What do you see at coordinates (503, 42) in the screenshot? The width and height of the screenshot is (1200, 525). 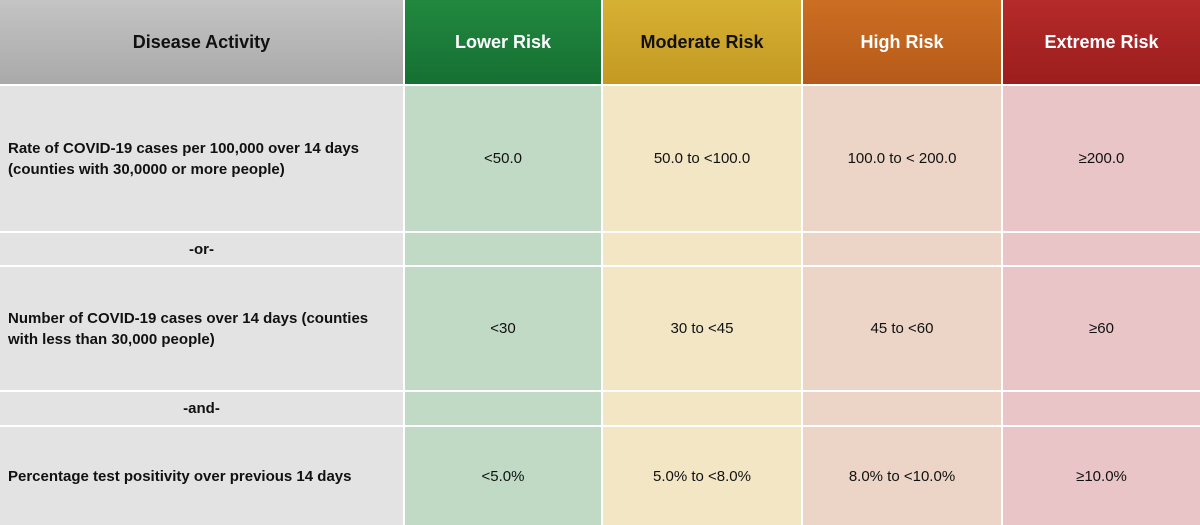 I see `header-cell: Lower Risk` at bounding box center [503, 42].